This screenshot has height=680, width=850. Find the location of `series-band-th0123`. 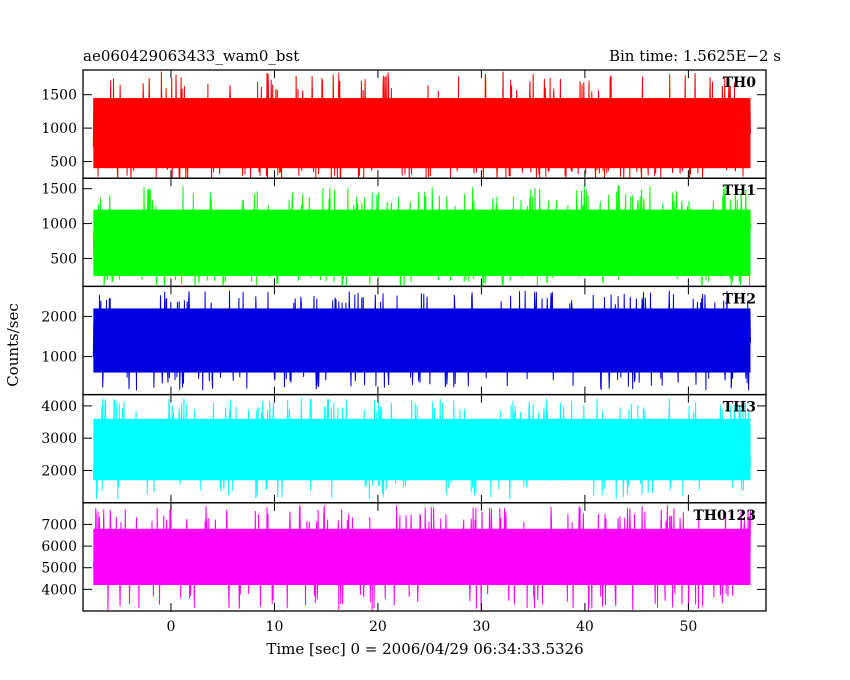

series-band-th0123 is located at coordinates (422, 557).